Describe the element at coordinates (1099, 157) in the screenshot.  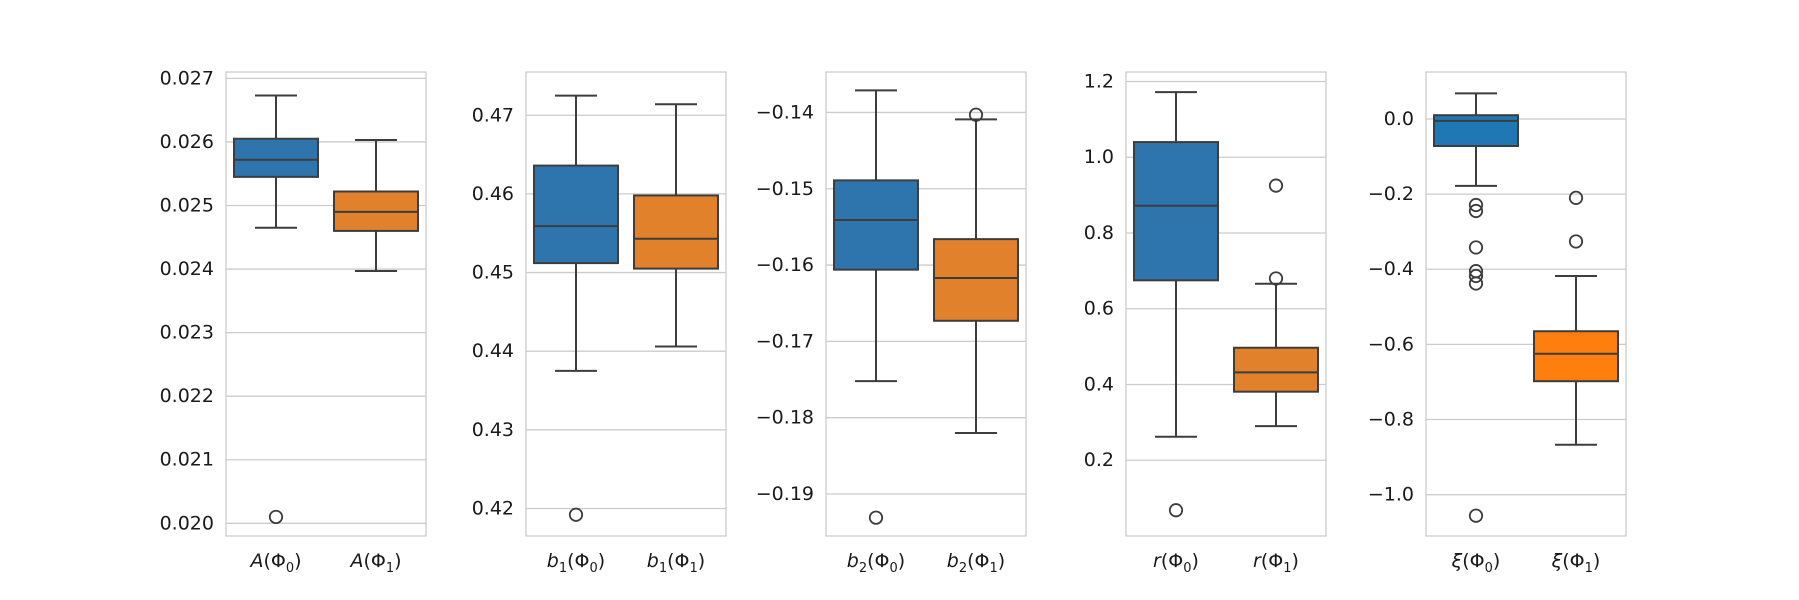
I see `y-tick-label: 1.0` at that location.